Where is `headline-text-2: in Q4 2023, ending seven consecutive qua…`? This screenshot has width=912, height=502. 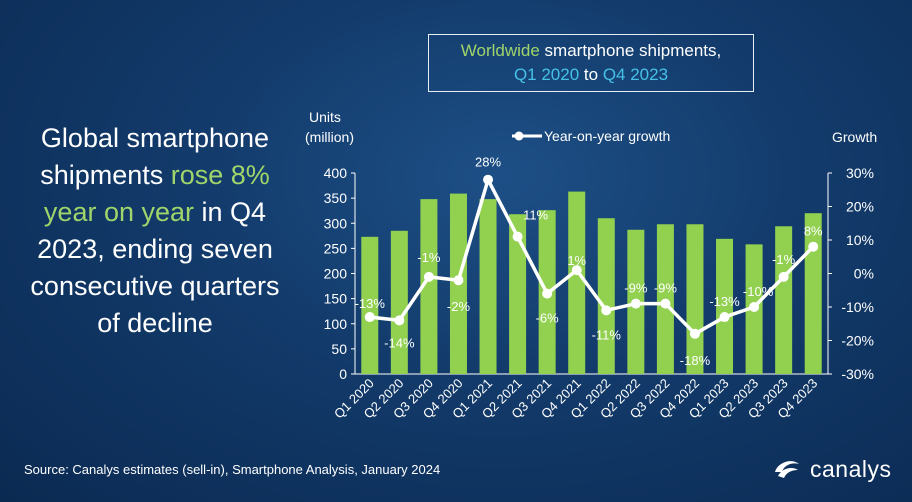 headline-text-2: in Q4 2023, ending seven consecutive qua… is located at coordinates (155, 267).